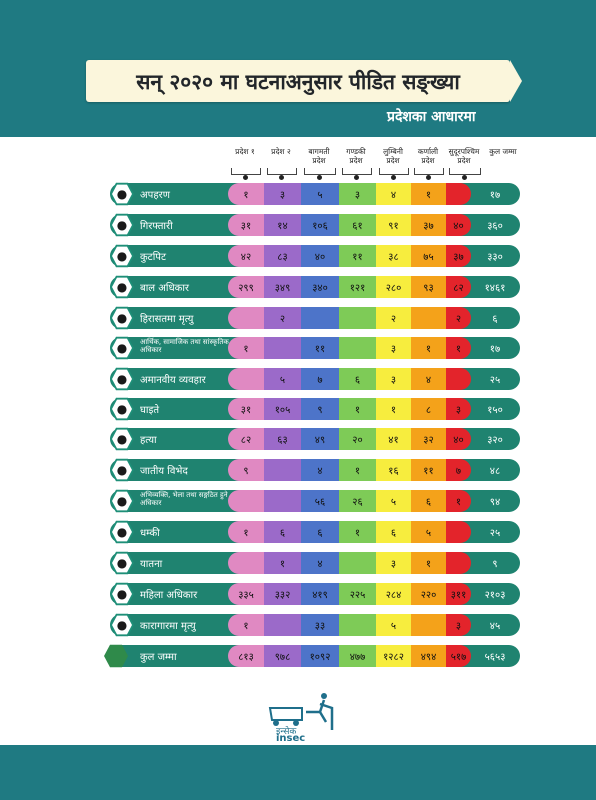 The image size is (596, 800). Describe the element at coordinates (164, 288) in the screenshot. I see `row-label: बाल अधिकार` at that location.